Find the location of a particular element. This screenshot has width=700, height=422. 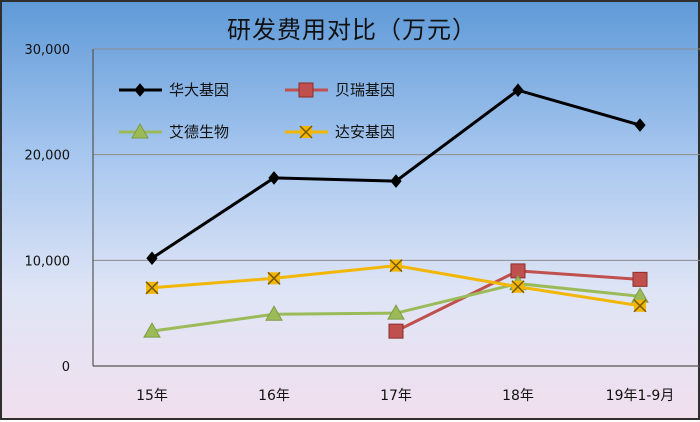

x-tick-label: 18年 is located at coordinates (518, 396).